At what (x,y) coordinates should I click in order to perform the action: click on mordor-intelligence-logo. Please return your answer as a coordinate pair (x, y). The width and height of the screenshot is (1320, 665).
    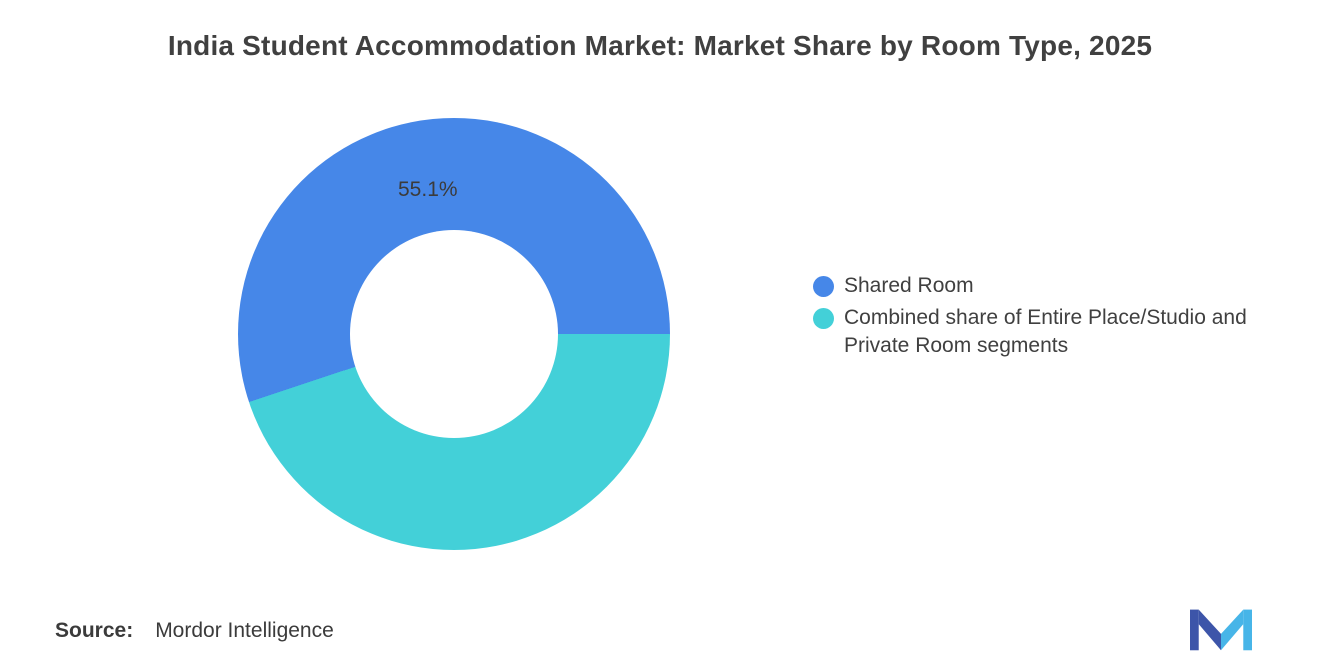
    Looking at the image, I should click on (1221, 630).